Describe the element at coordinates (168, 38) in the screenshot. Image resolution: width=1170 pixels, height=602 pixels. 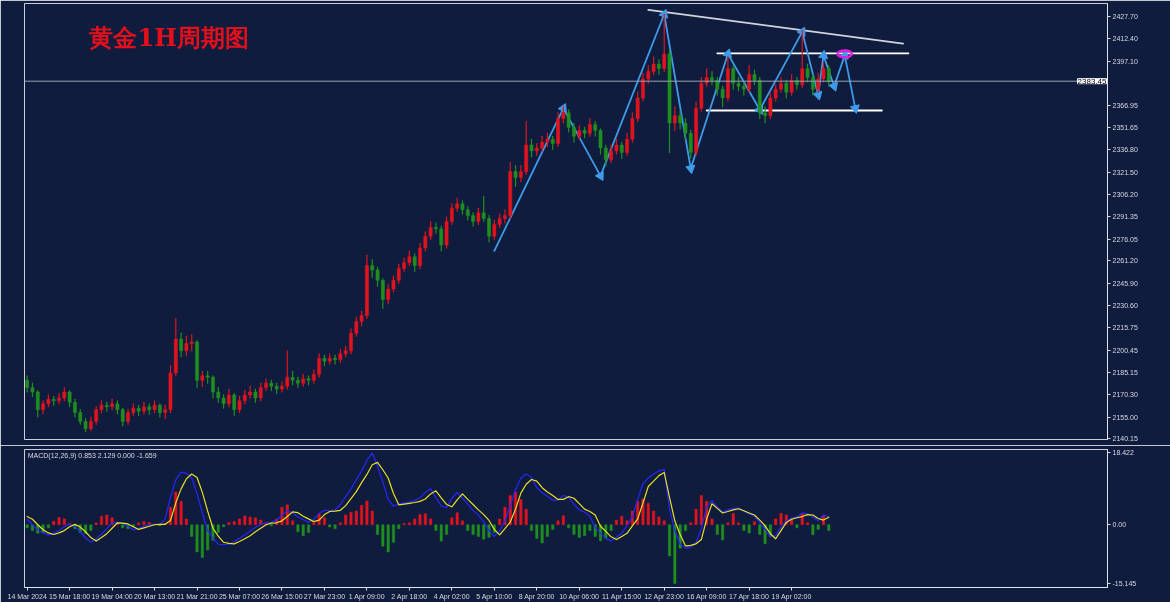
I see `text: 黄金1H周期图` at that location.